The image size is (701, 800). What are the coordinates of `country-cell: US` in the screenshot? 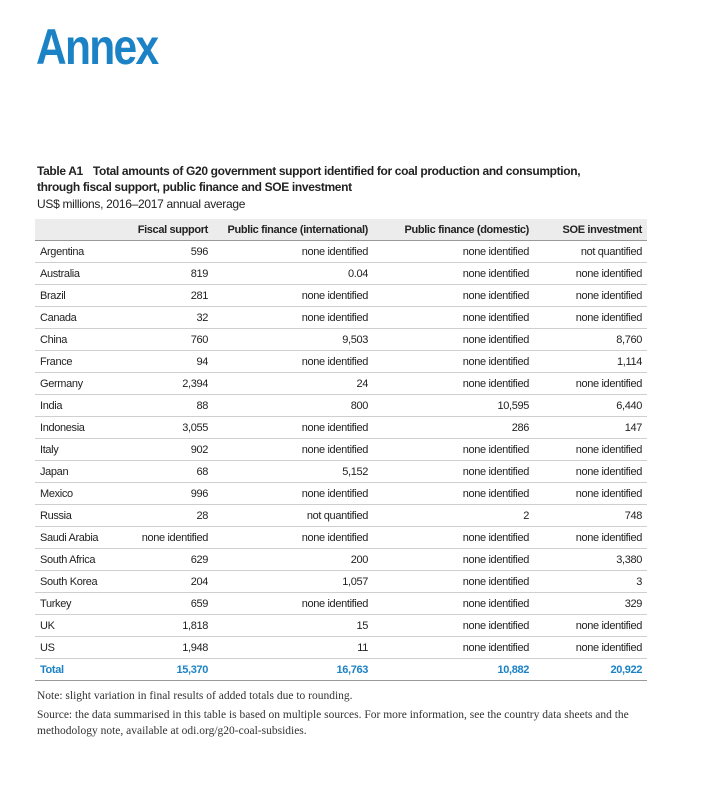 It's located at (82, 647).